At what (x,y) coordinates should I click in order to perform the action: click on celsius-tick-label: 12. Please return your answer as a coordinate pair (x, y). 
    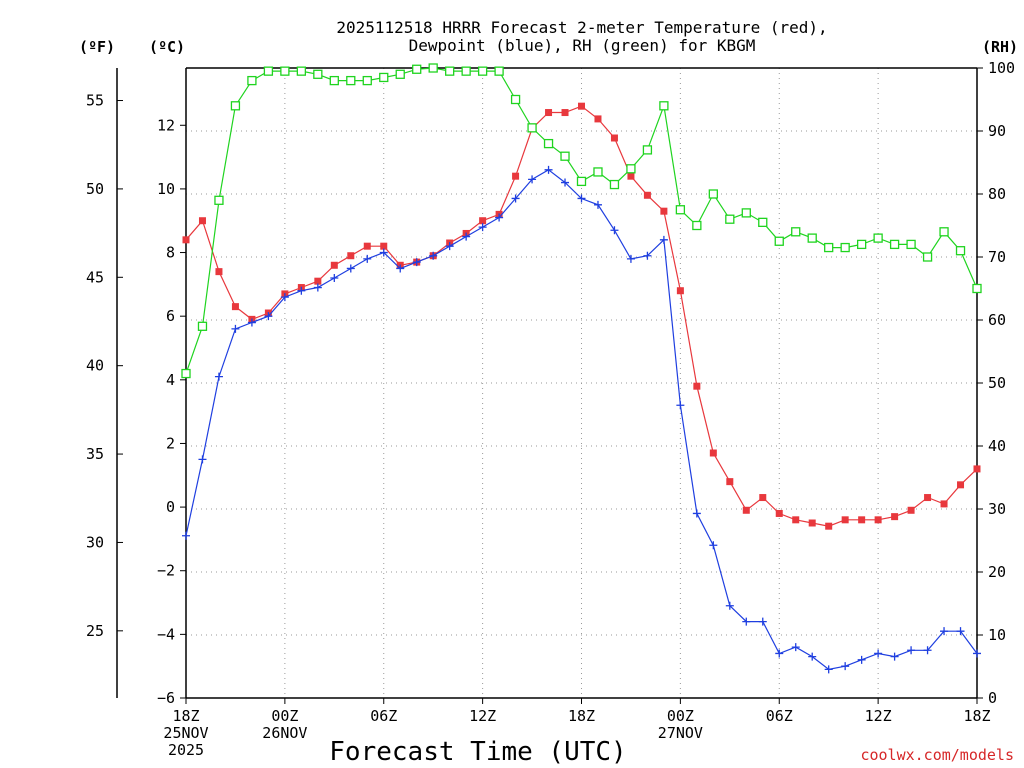
    Looking at the image, I should click on (166, 125).